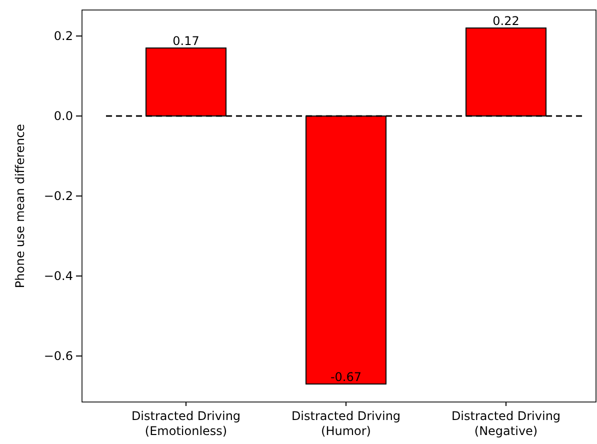  Describe the element at coordinates (186, 41) in the screenshot. I see `data-label: 0.17` at that location.